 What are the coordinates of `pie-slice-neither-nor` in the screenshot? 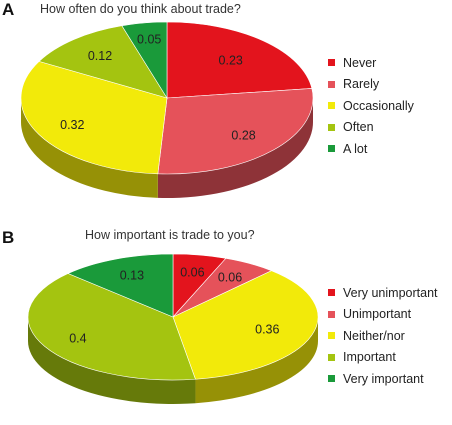 It's located at (245, 325).